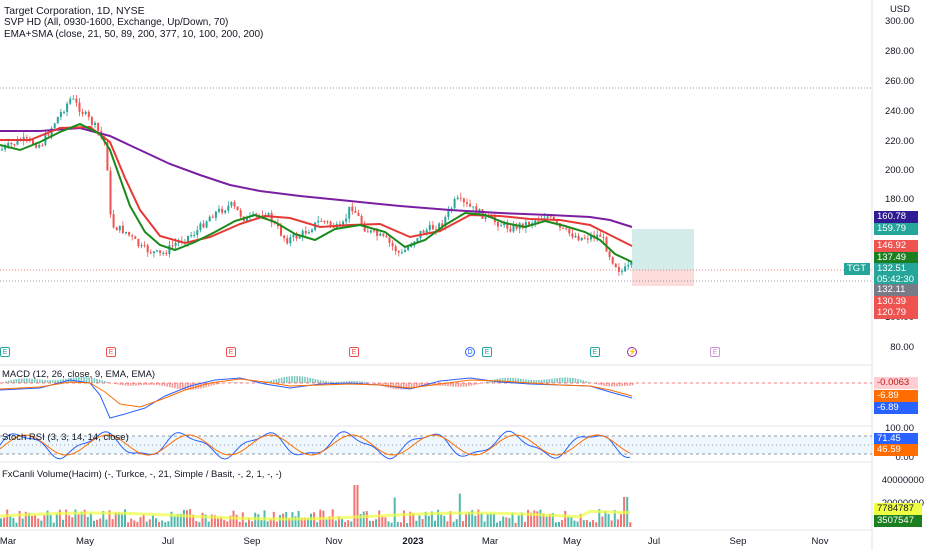  What do you see at coordinates (470, 352) in the screenshot?
I see `dividend-event-icon: D` at bounding box center [470, 352].